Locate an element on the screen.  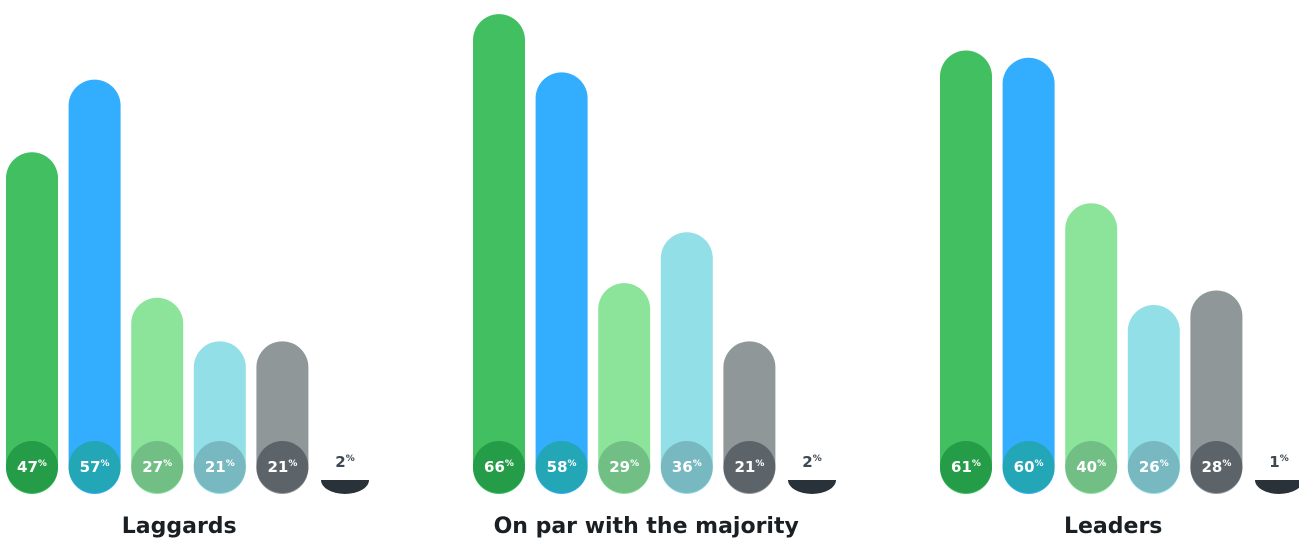
bar-g2-s3 is located at coordinates (624, 388).